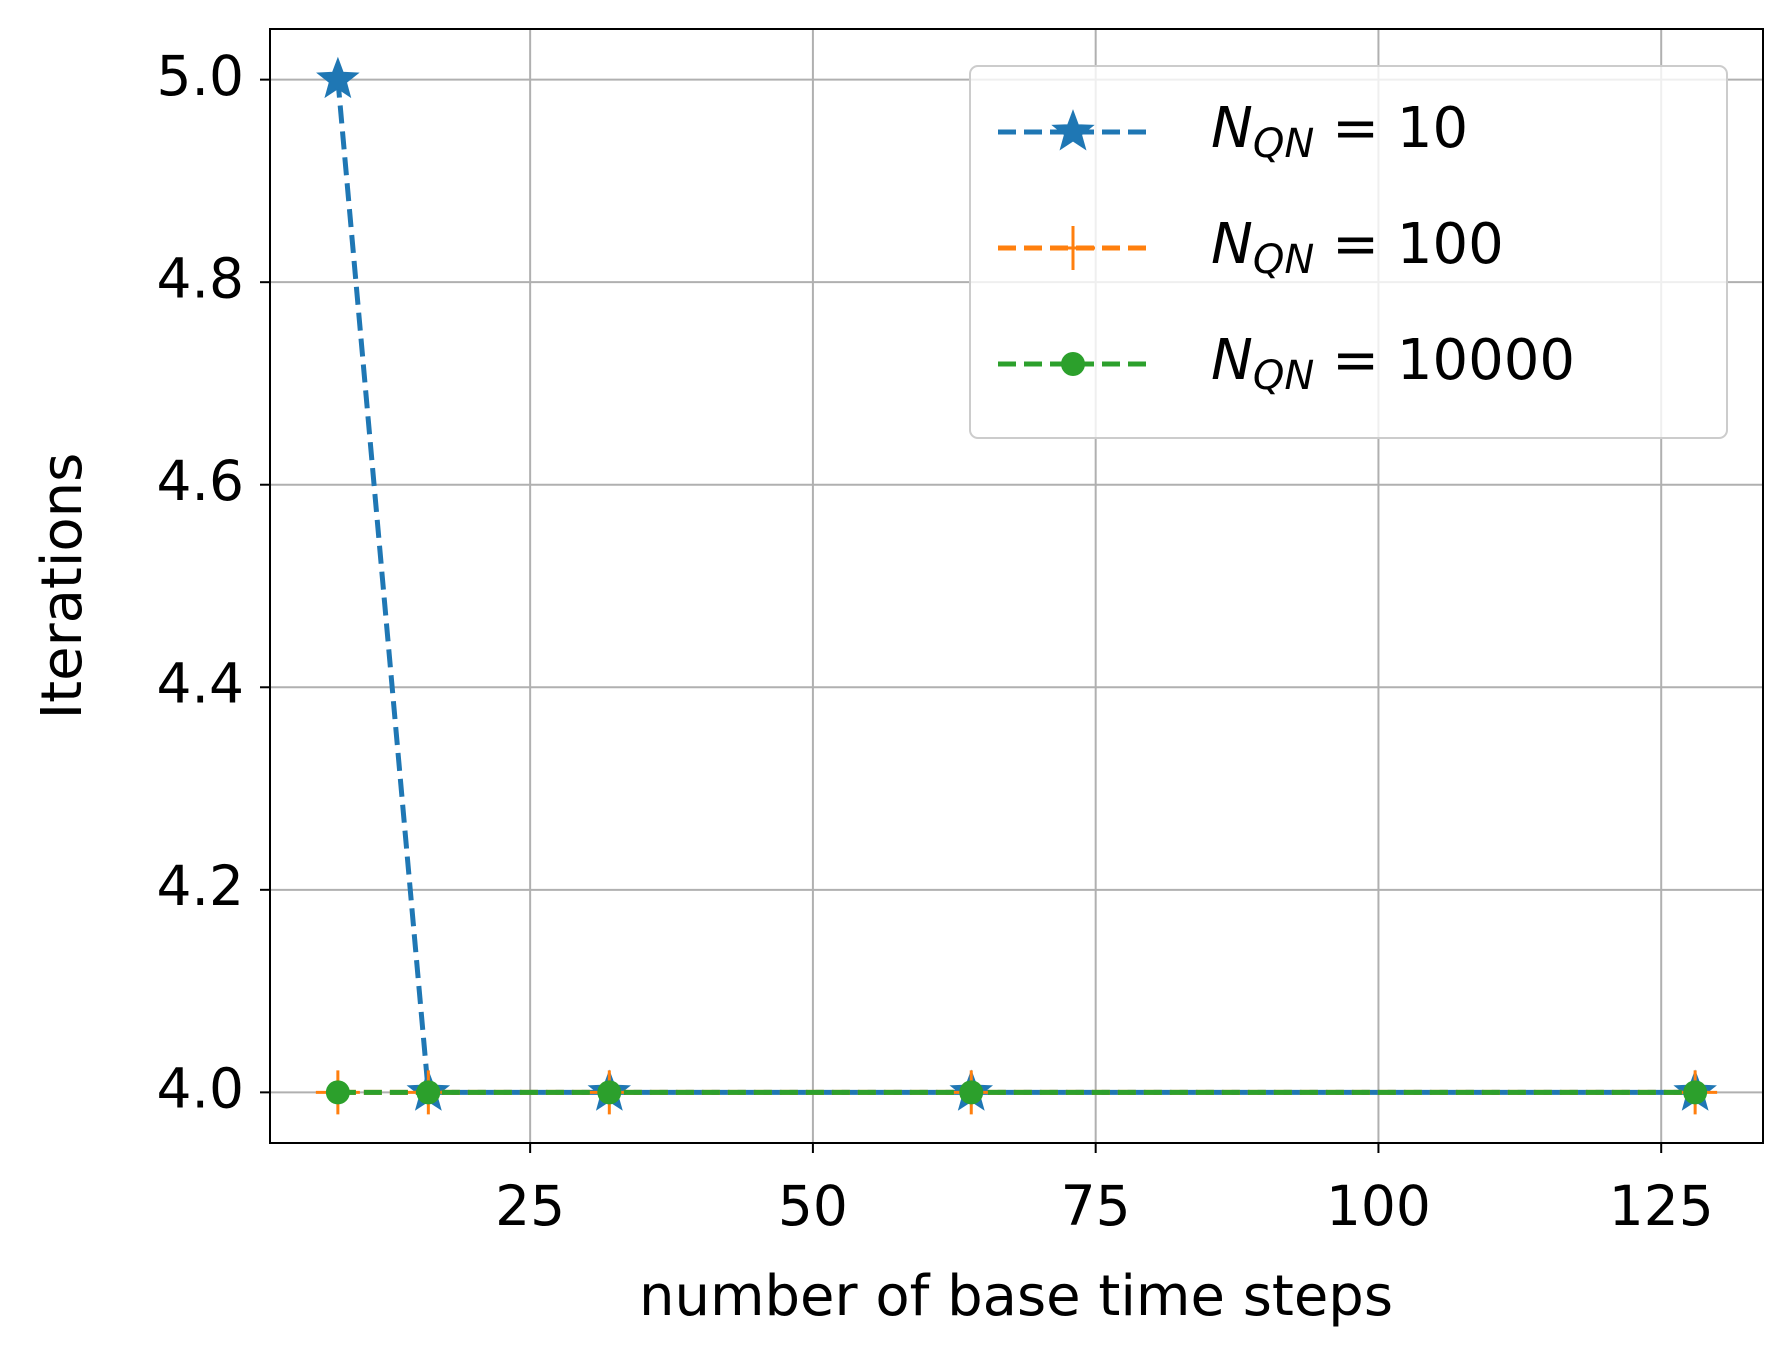 This screenshot has width=1786, height=1360. I want to click on legend-label: NQN = 10, so click(1339, 131).